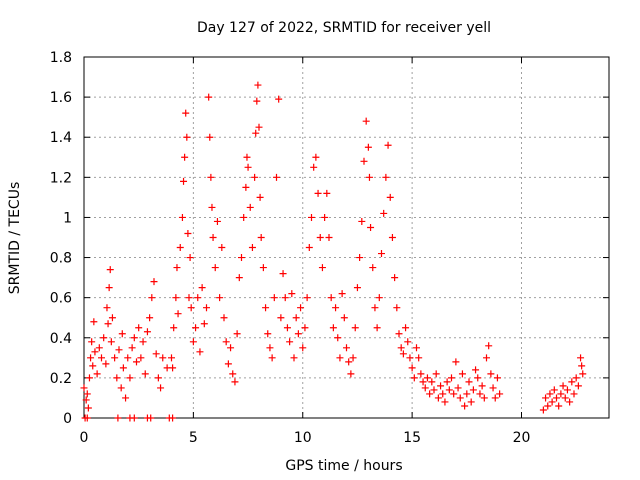 Image resolution: width=640 pixels, height=480 pixels. I want to click on y-tick-label: 1.2, so click(61, 178).